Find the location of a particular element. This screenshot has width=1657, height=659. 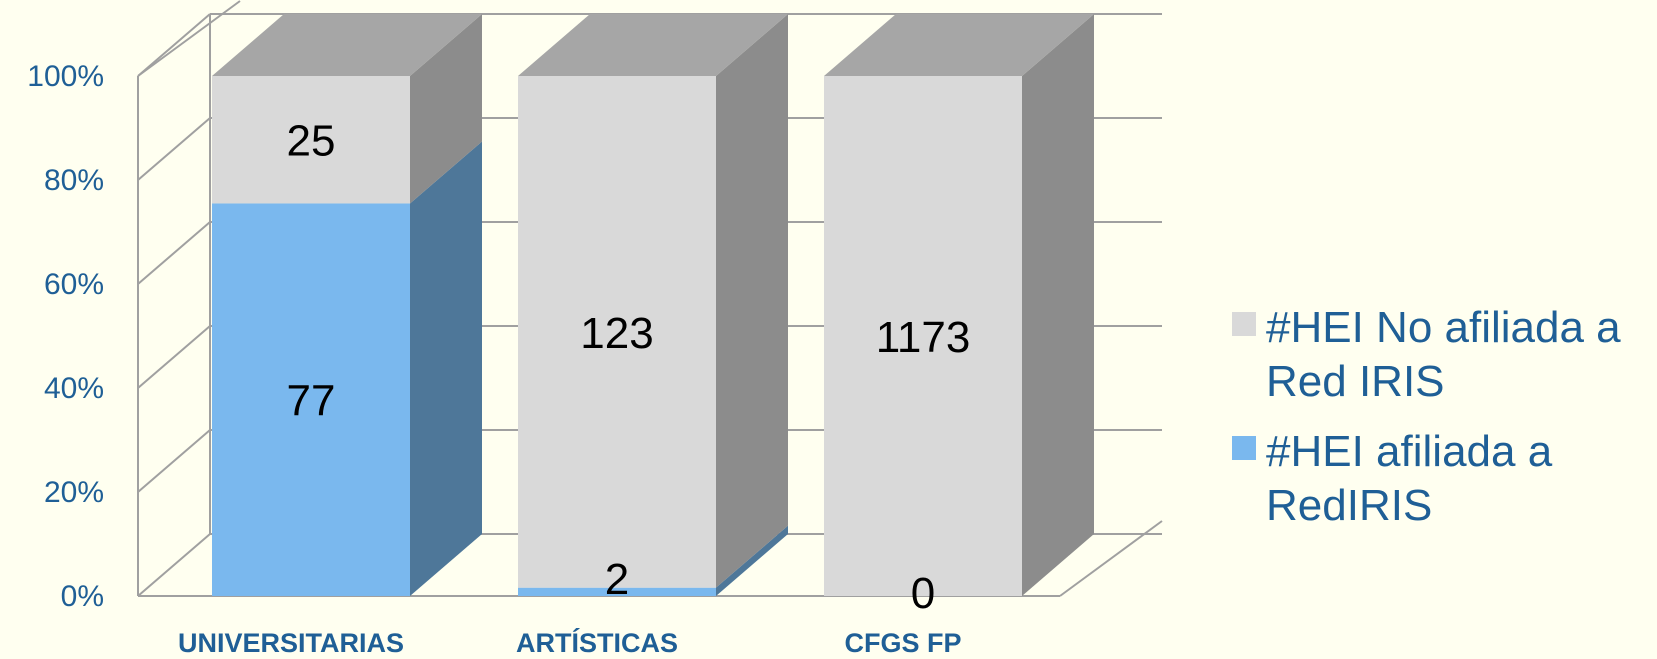

y-tick-label: 100% is located at coordinates (65, 76).